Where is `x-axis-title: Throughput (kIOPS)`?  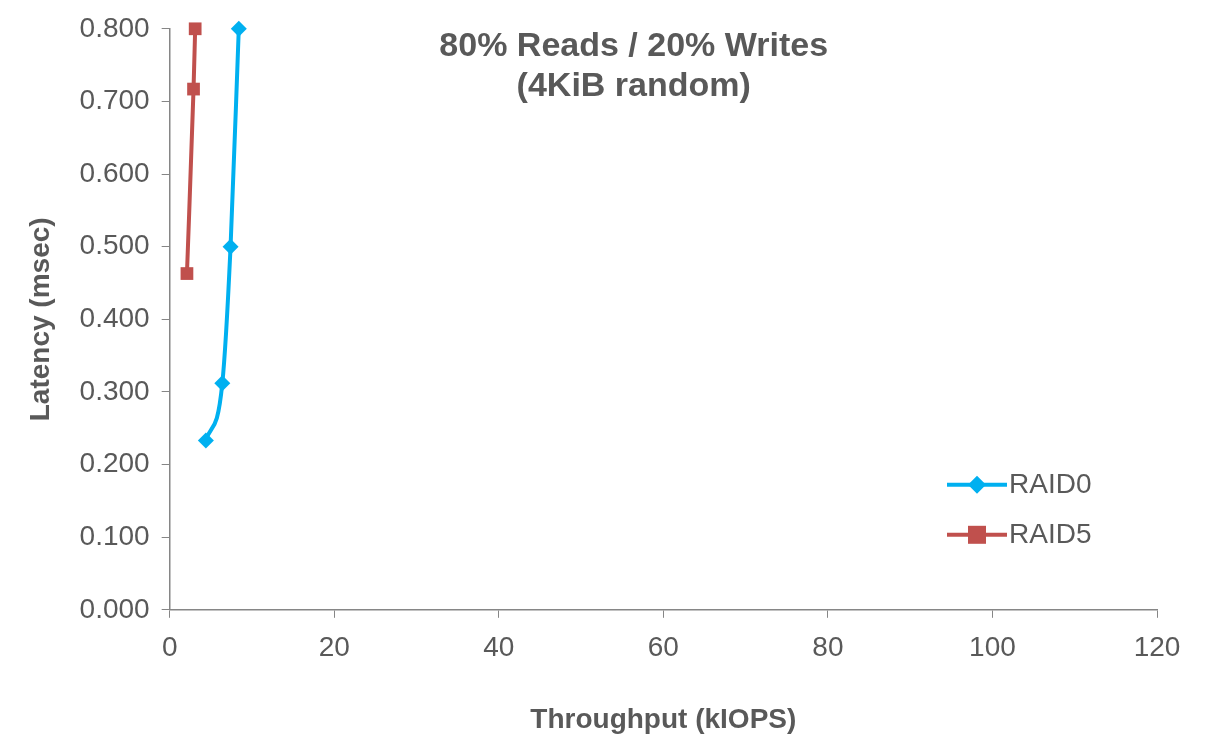
x-axis-title: Throughput (kIOPS) is located at coordinates (663, 718).